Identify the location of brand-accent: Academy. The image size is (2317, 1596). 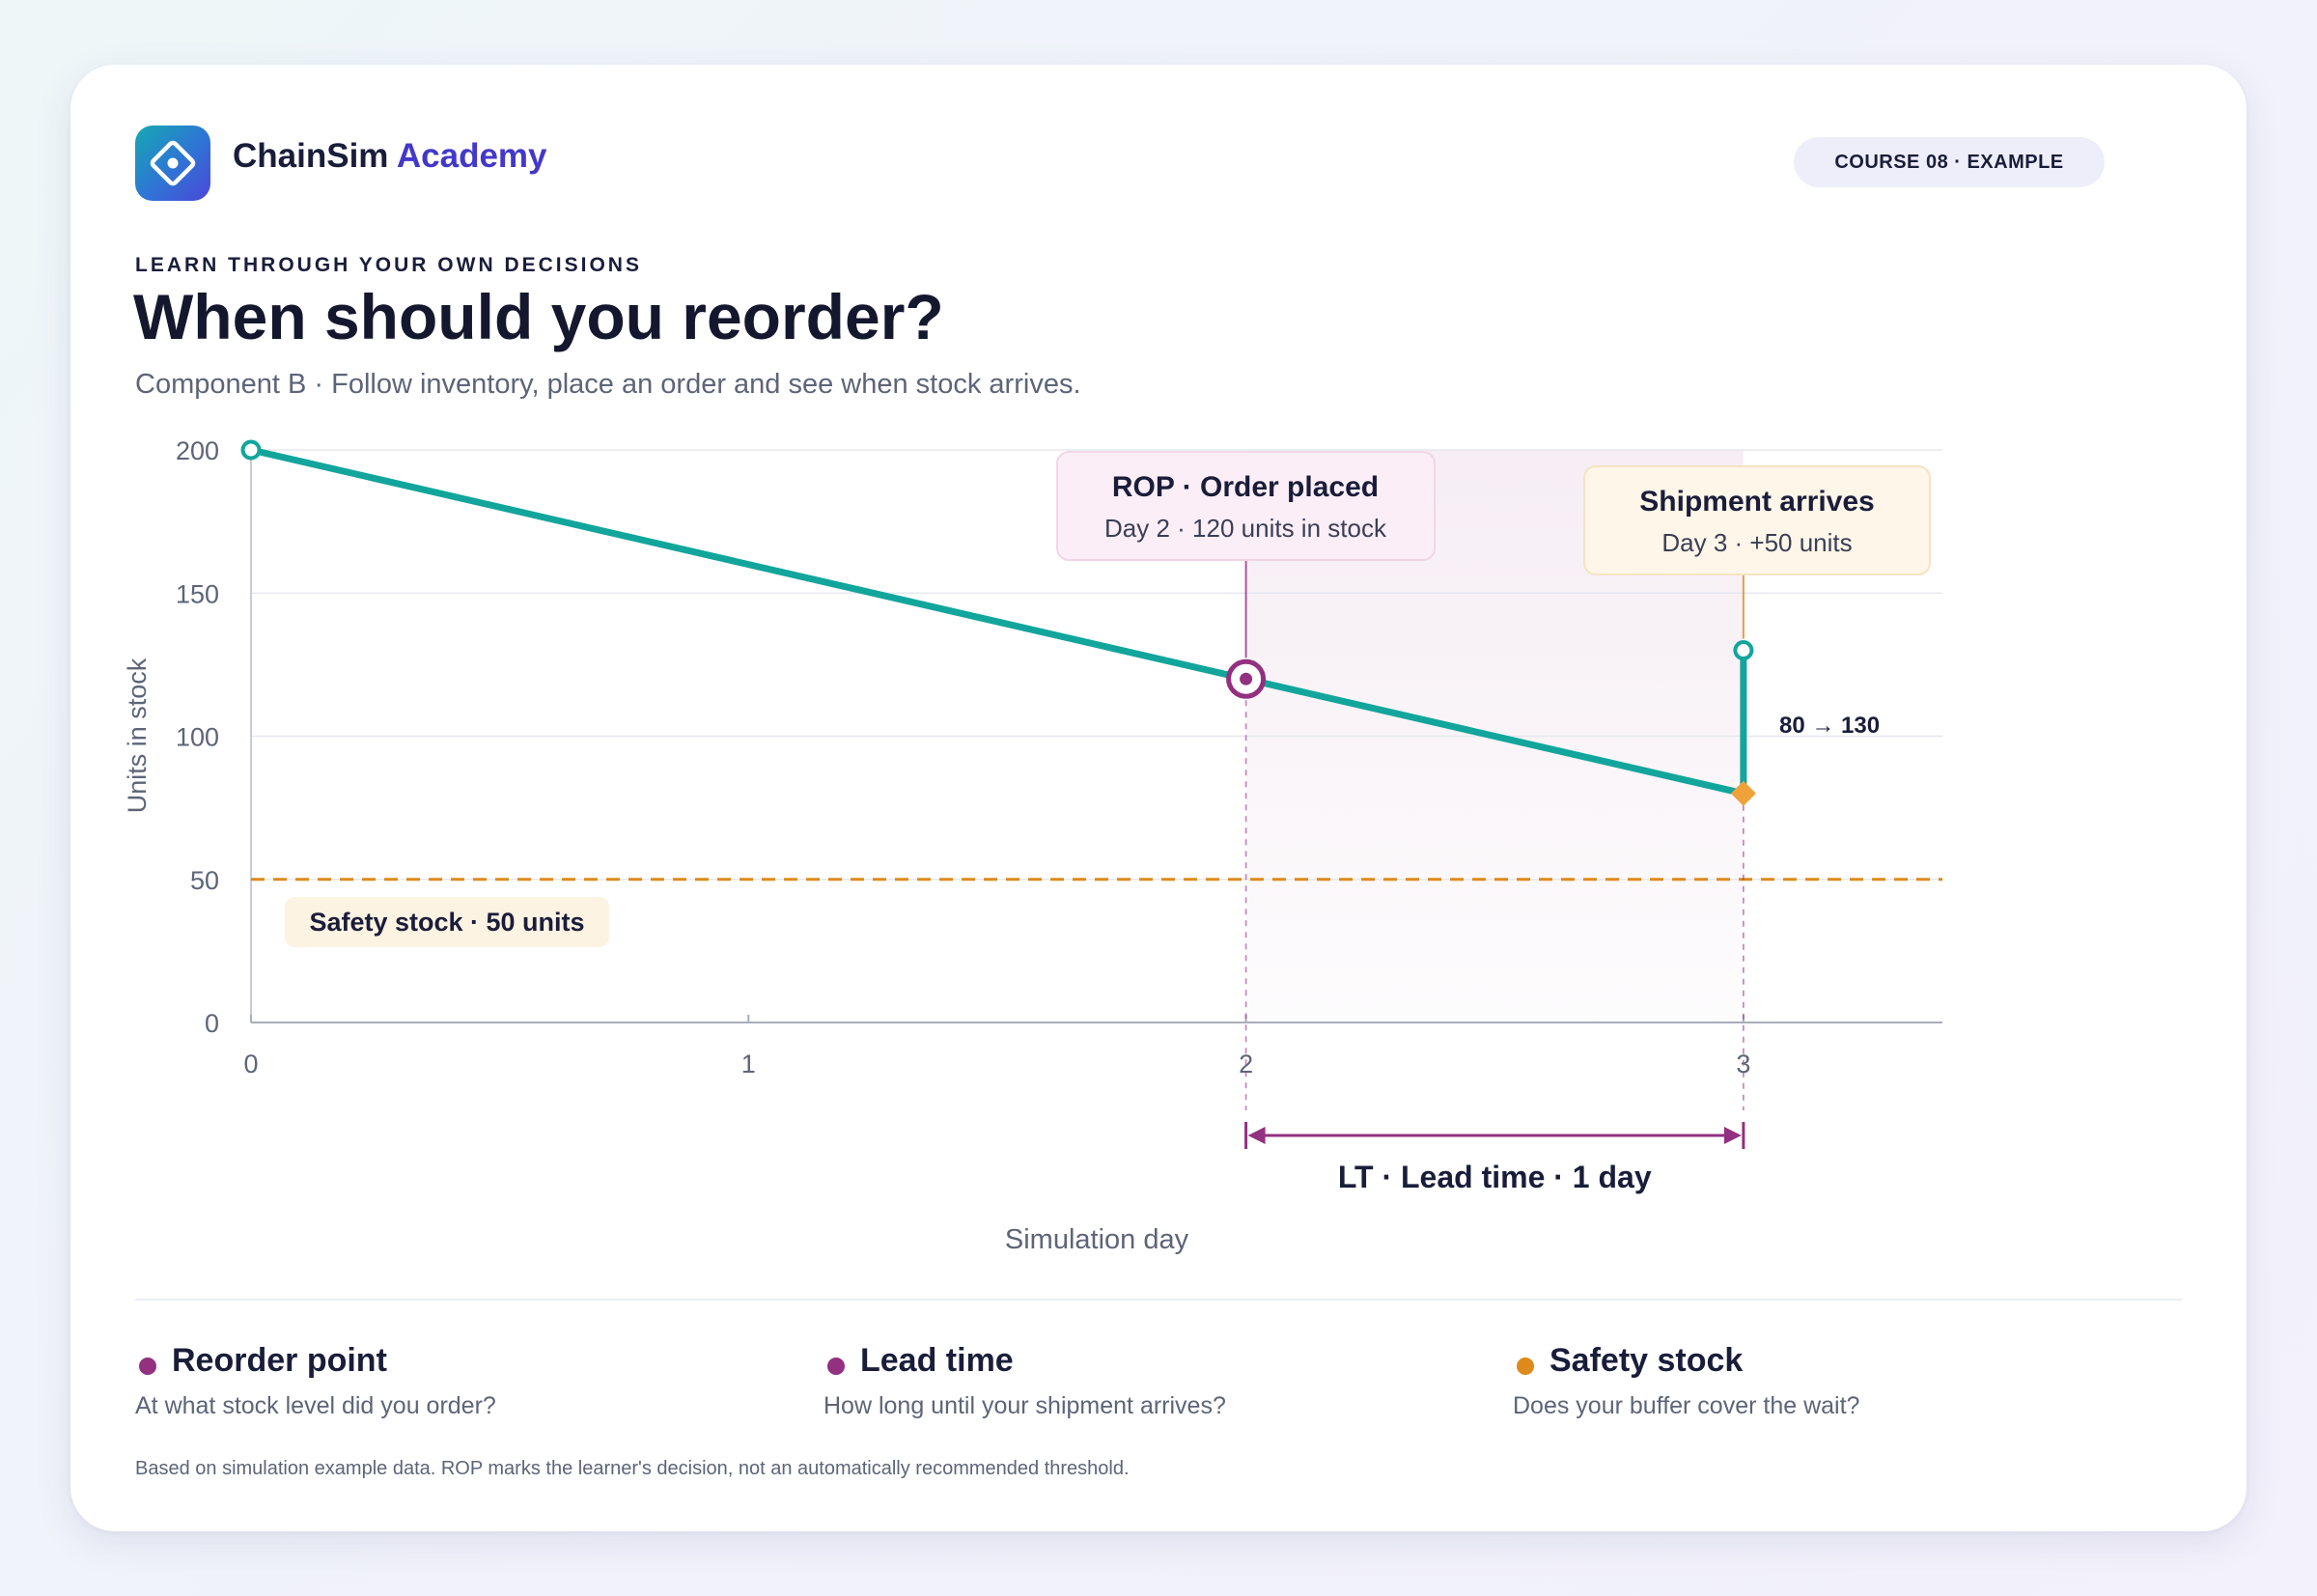
(471, 156).